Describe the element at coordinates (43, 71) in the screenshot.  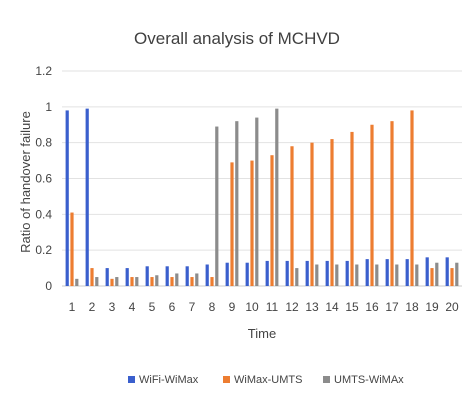
I see `y-tick-label: 1.2` at that location.